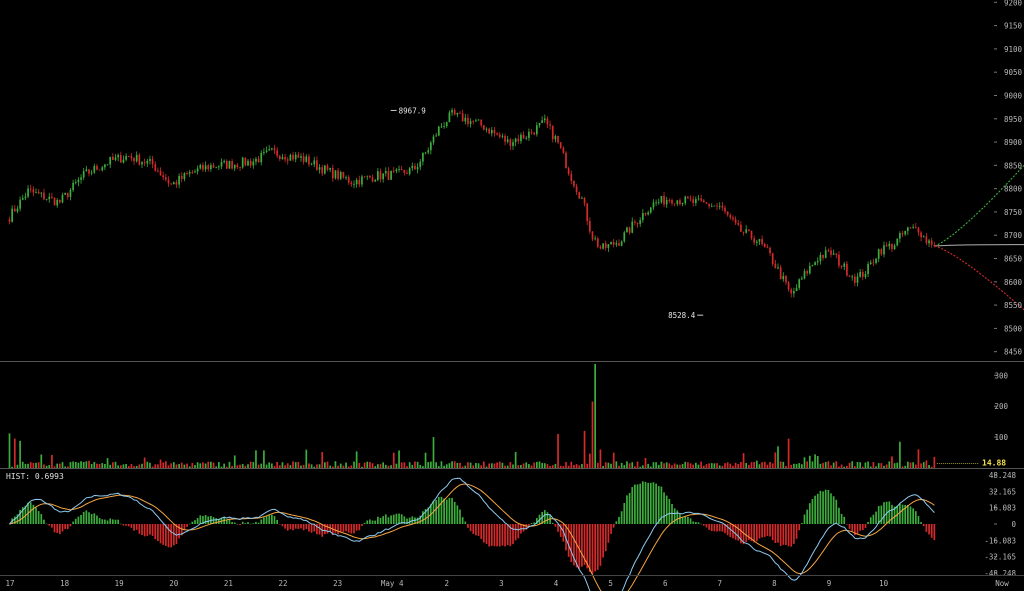 The width and height of the screenshot is (1024, 591). What do you see at coordinates (412, 110) in the screenshot?
I see `high-annotation: 8967.9` at bounding box center [412, 110].